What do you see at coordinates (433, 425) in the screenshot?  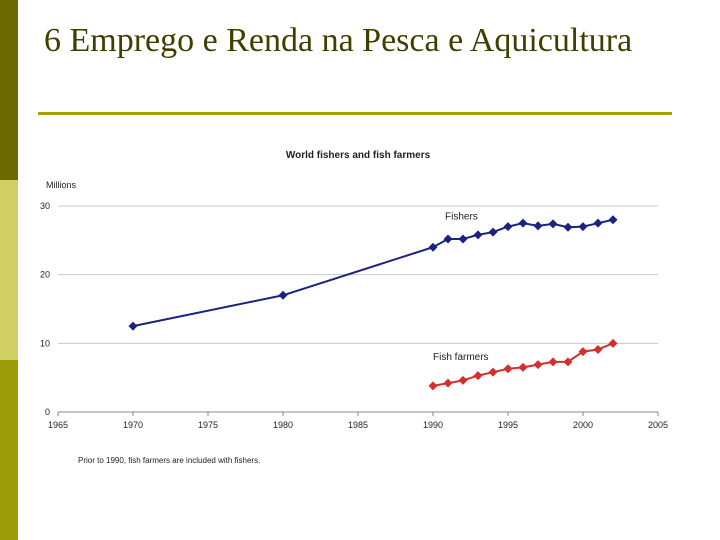 I see `x-tick-label: 1990` at bounding box center [433, 425].